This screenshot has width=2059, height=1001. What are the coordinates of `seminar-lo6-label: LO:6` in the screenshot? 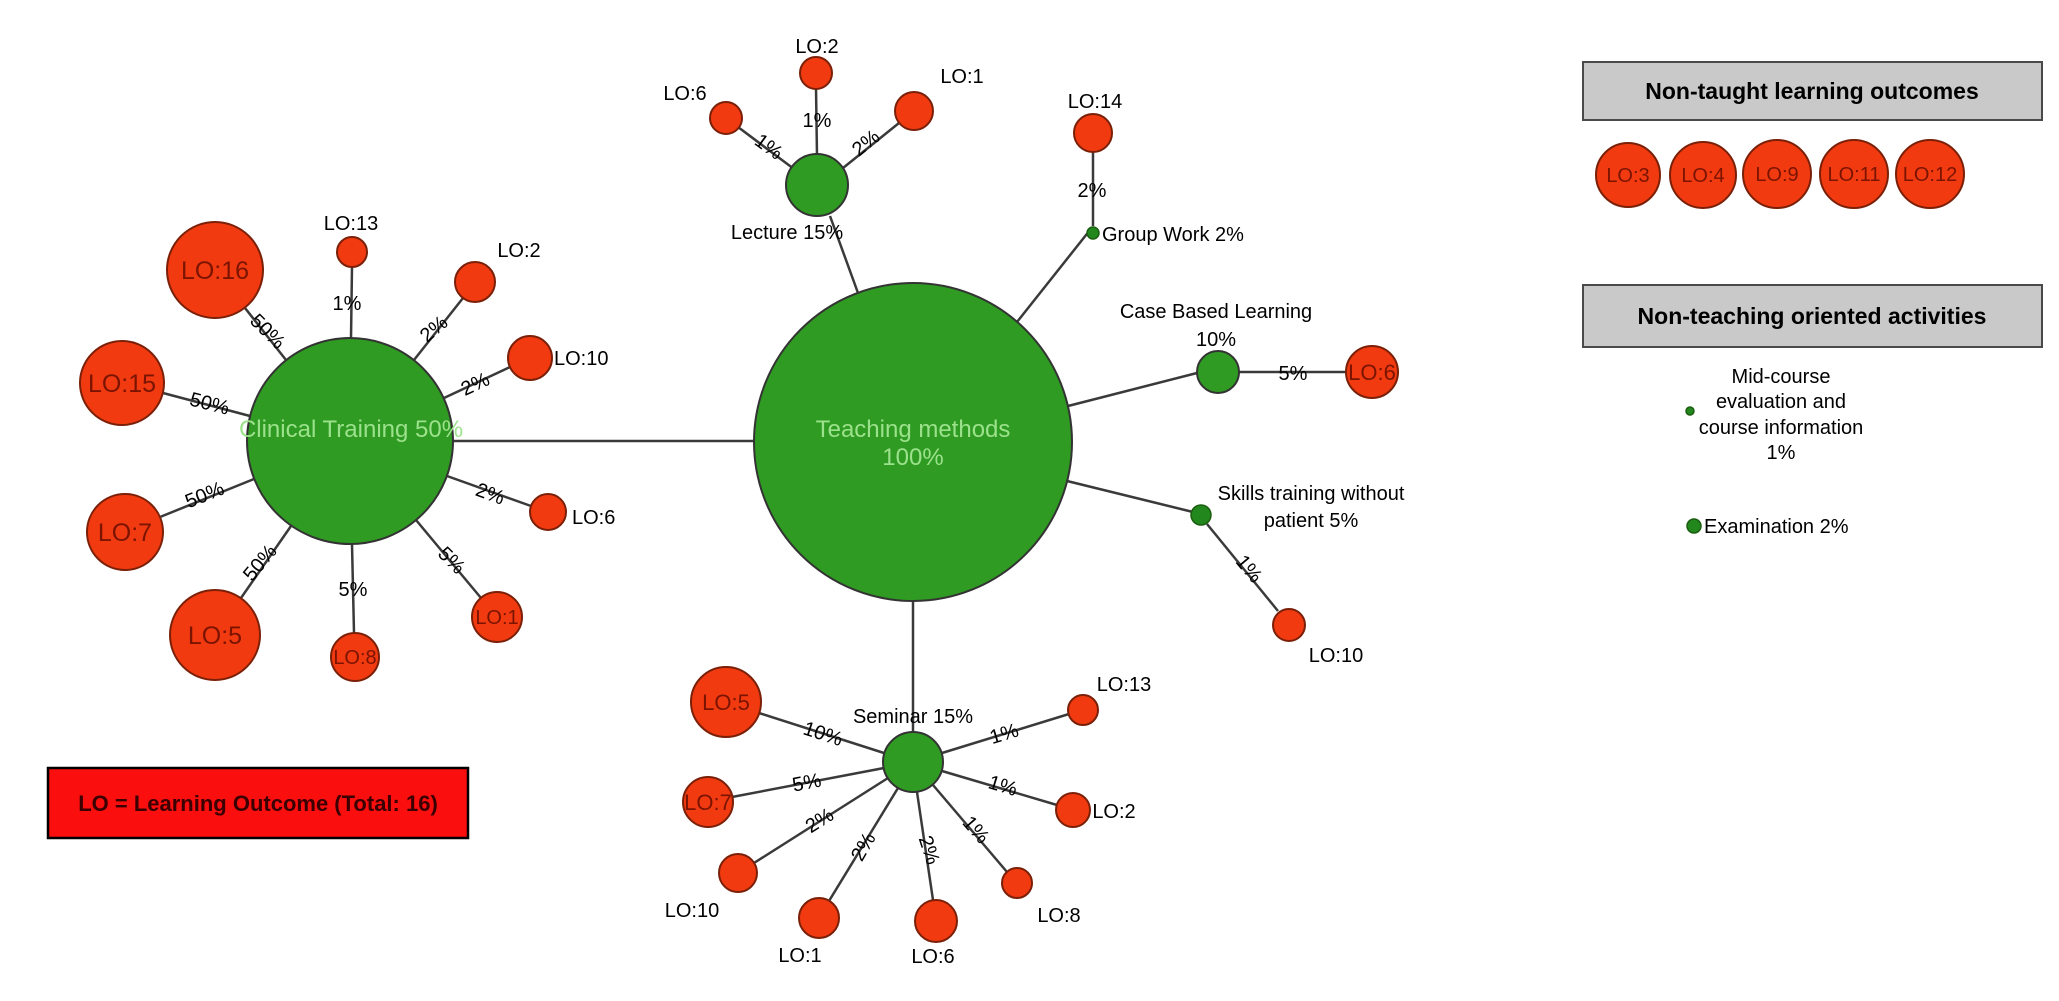 It's located at (932, 957).